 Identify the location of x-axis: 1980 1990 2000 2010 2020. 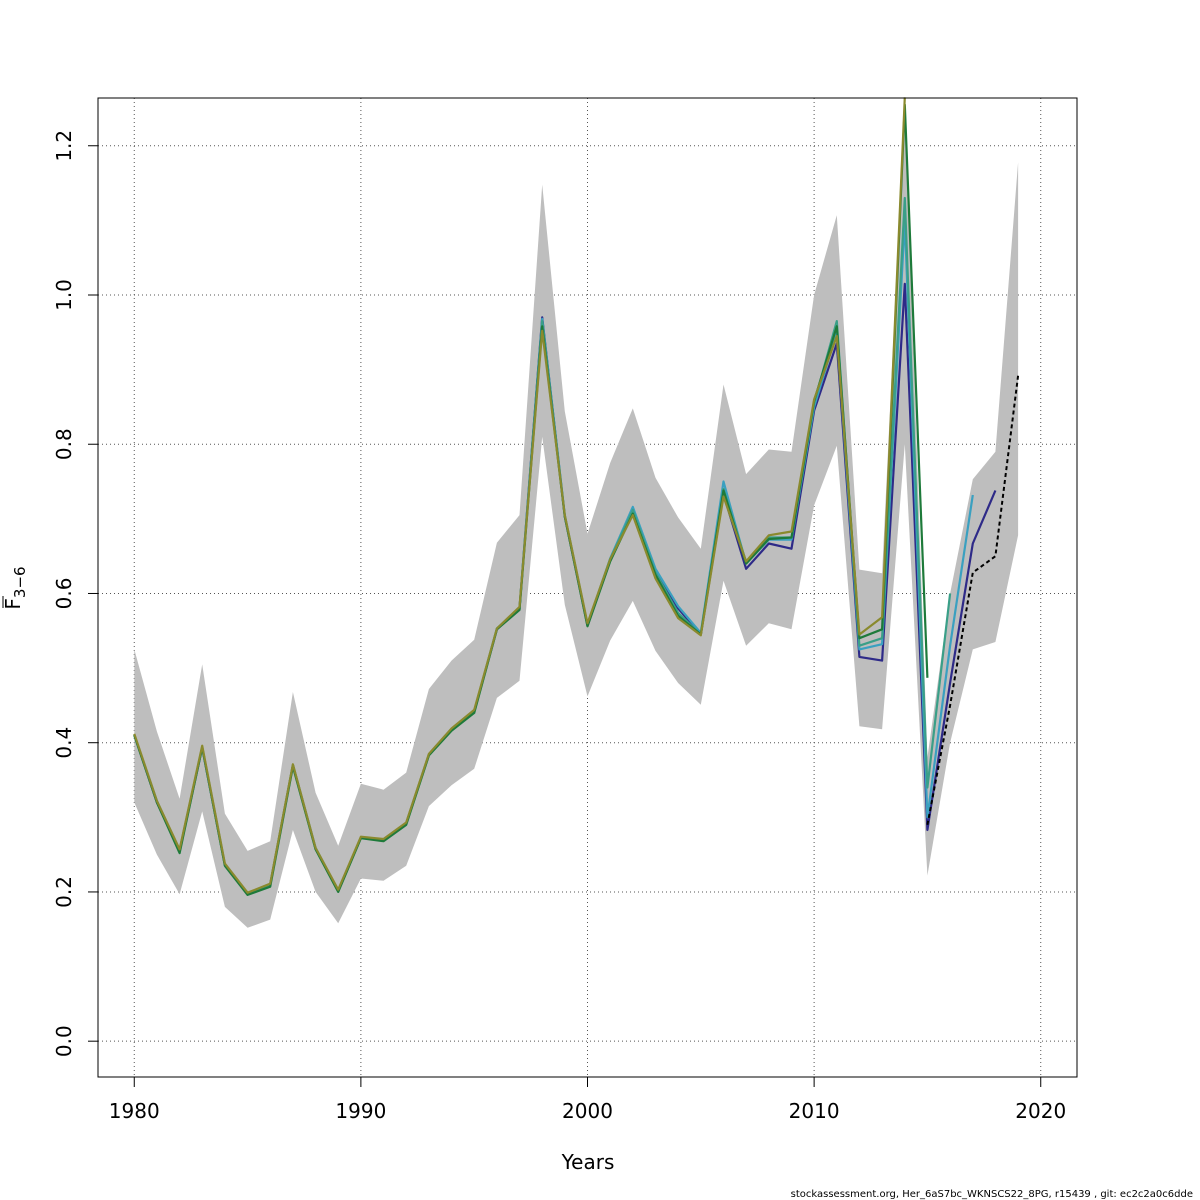
(587, 1099).